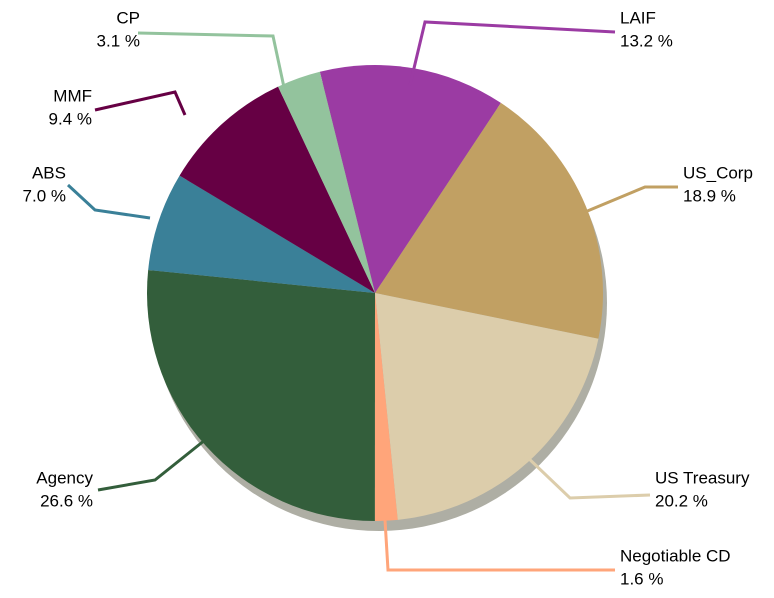 This screenshot has width=774, height=598. What do you see at coordinates (718, 172) in the screenshot?
I see `slice-label: US_Corp` at bounding box center [718, 172].